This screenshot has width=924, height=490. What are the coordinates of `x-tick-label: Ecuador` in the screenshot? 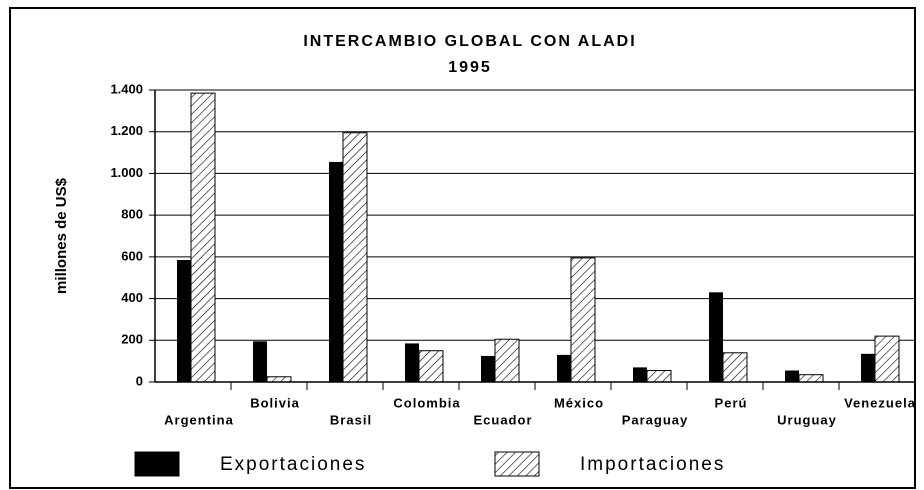 It's located at (502, 419).